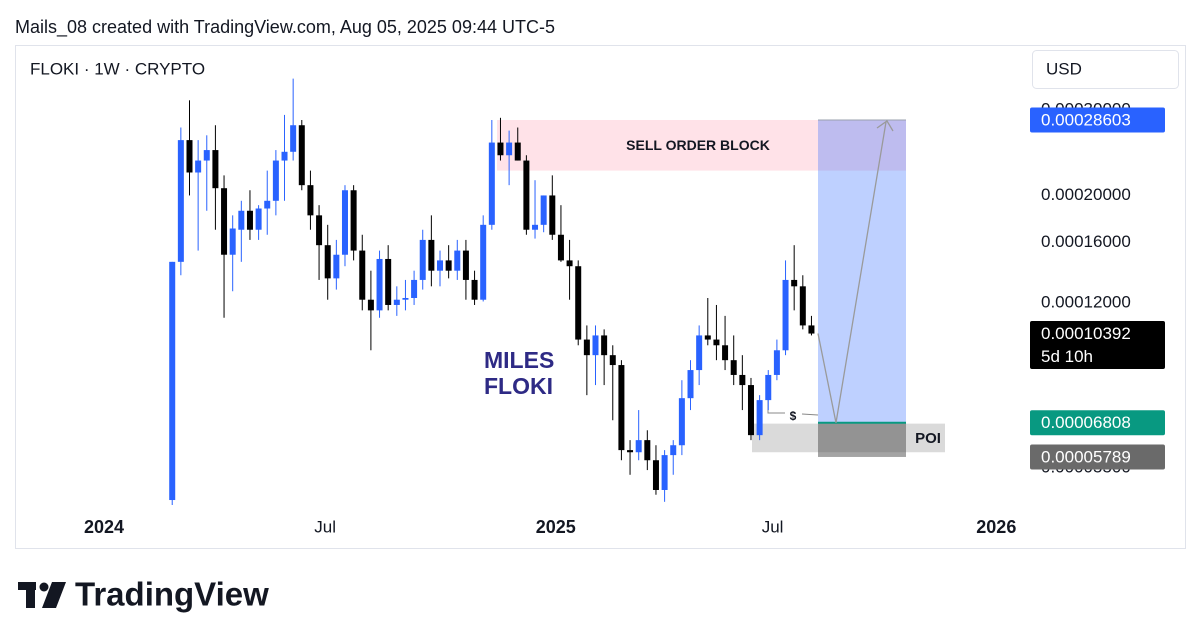  I want to click on countdown: 5d 10h, so click(1067, 356).